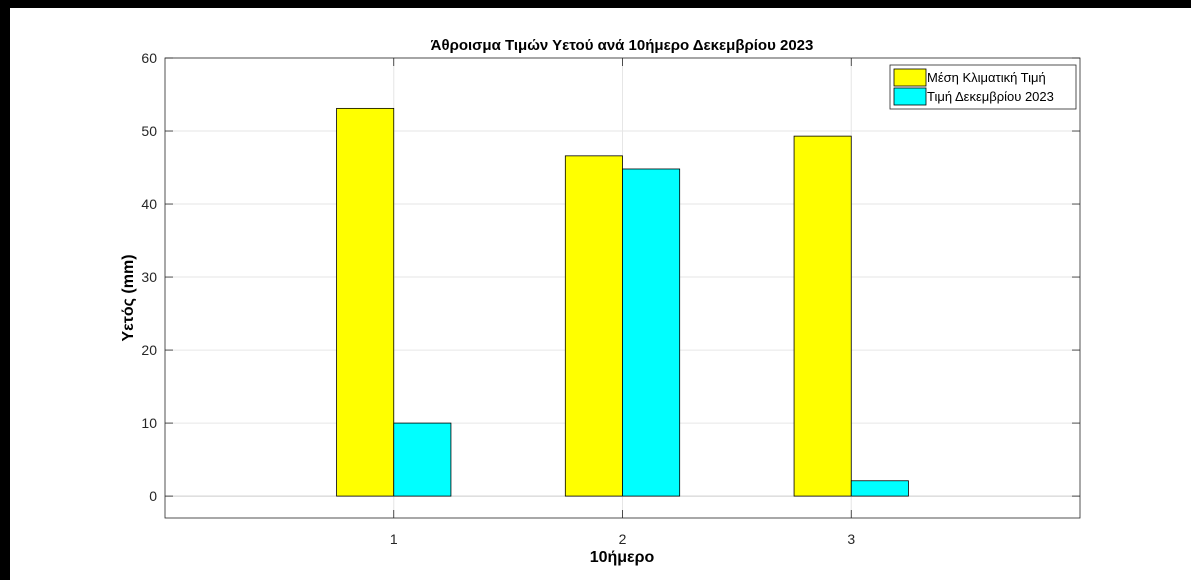 The height and width of the screenshot is (580, 1191). What do you see at coordinates (623, 539) in the screenshot?
I see `x-tick-label: 2` at bounding box center [623, 539].